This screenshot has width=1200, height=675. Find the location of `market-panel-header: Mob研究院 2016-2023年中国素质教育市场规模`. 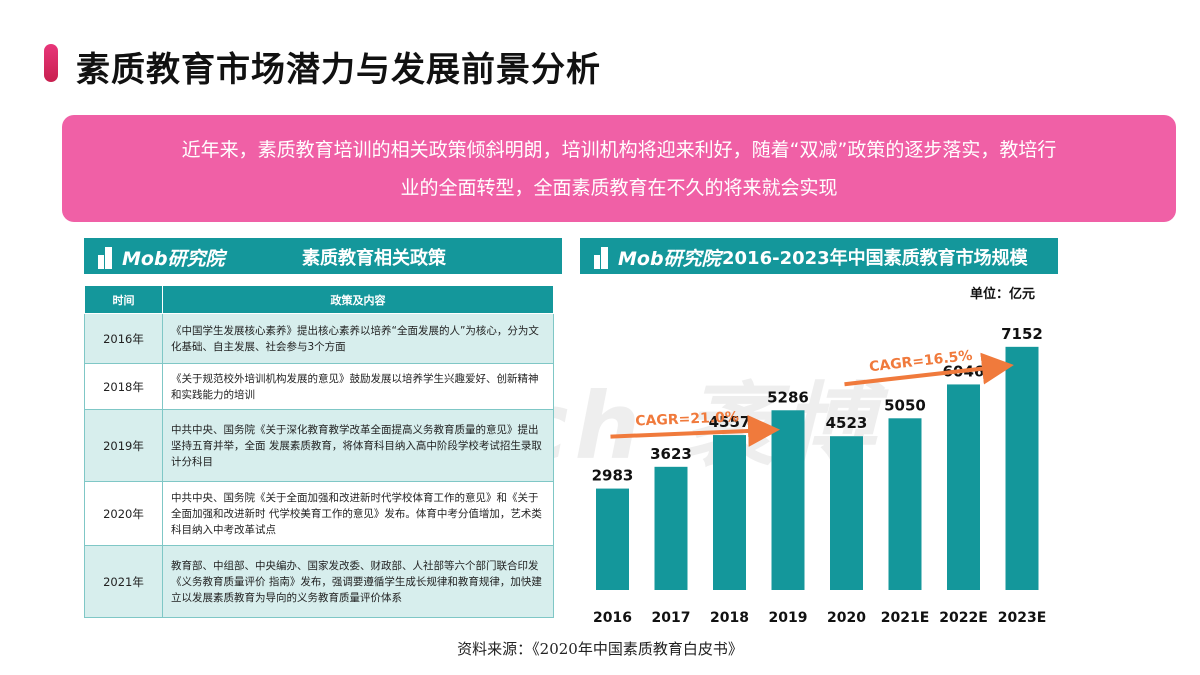

market-panel-header: Mob研究院 2016-2023年中国素质教育市场规模 is located at coordinates (819, 256).